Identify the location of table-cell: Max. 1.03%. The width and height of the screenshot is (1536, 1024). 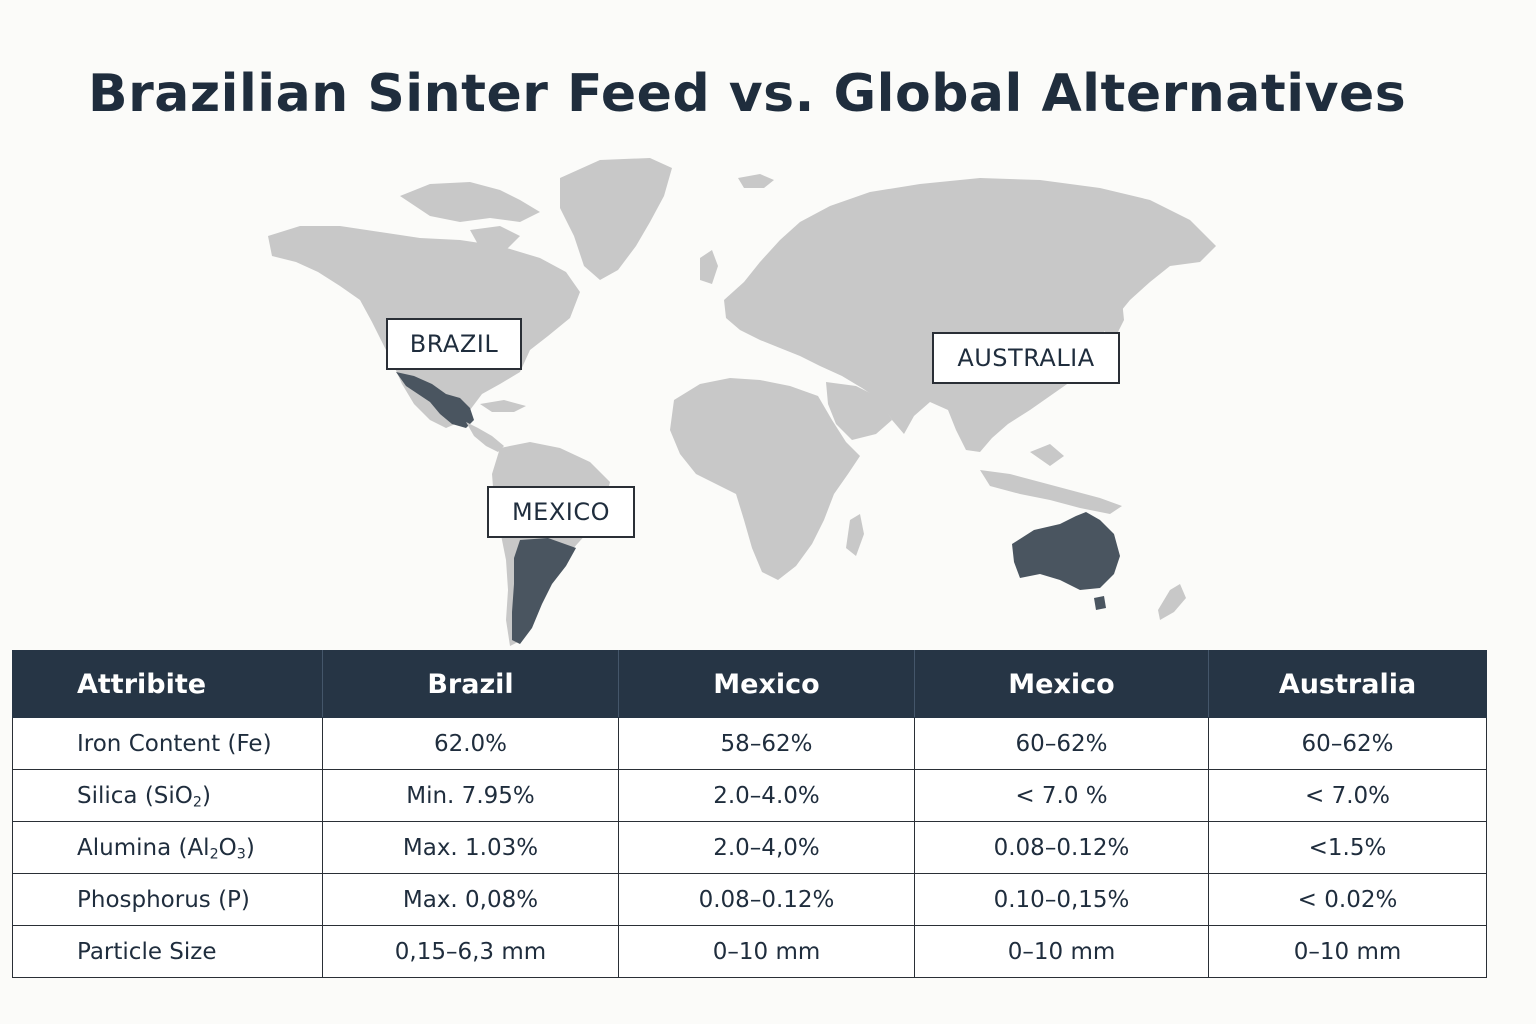
(470, 847).